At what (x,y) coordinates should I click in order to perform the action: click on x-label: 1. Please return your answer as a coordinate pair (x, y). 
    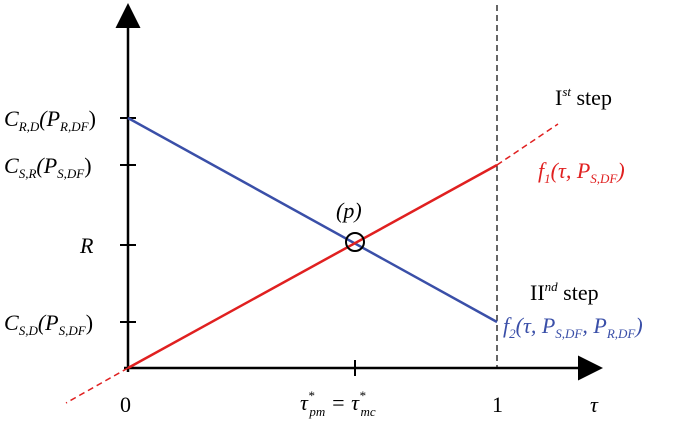
    Looking at the image, I should click on (497, 404).